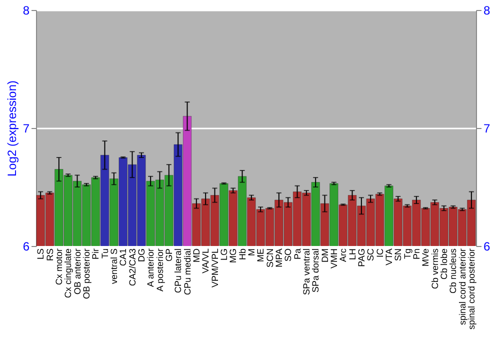 Image resolution: width=500 pixels, height=350 pixels. What do you see at coordinates (86, 274) in the screenshot?
I see `x-tick-label: OB posterior` at bounding box center [86, 274].